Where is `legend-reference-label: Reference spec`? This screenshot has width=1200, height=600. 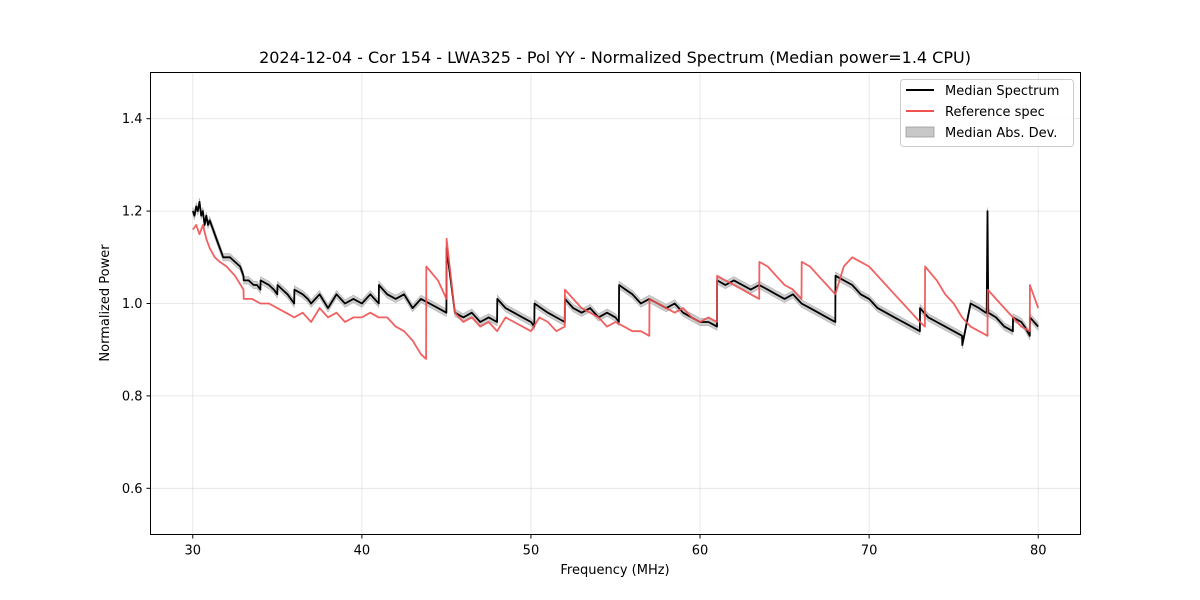
legend-reference-label: Reference spec is located at coordinates (995, 112).